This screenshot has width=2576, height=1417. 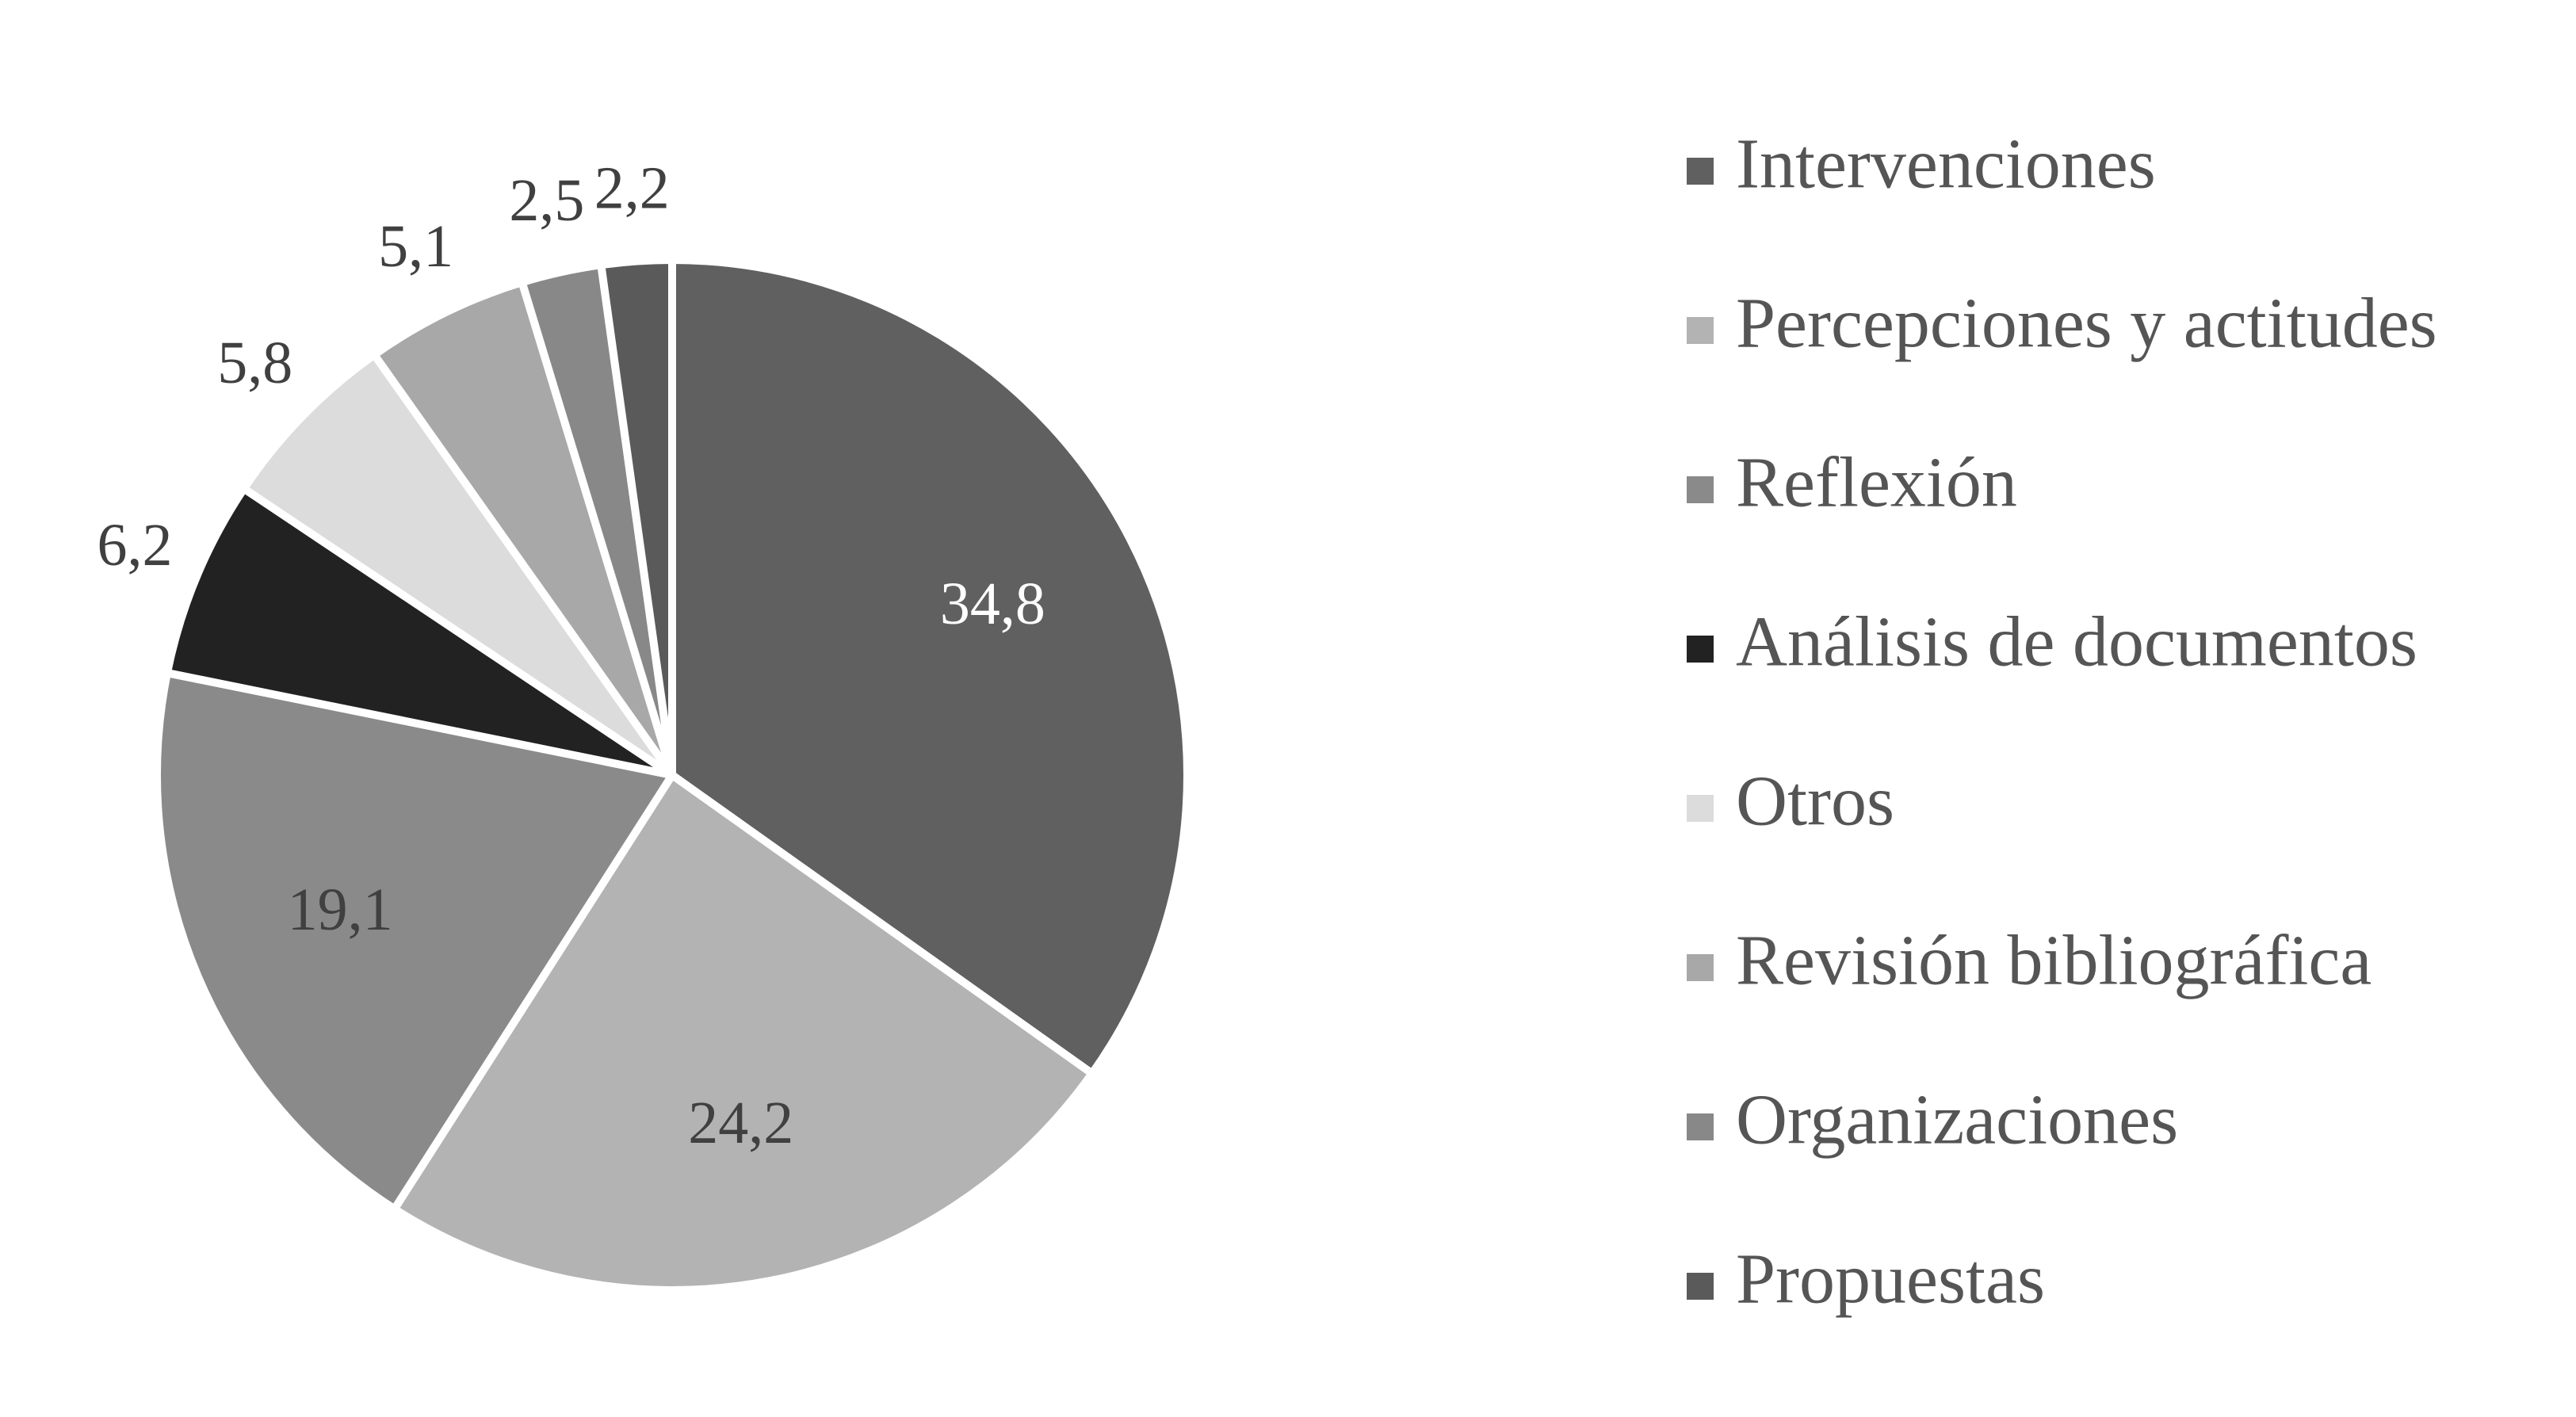 I want to click on legend-label: Percepciones y actitudes, so click(x=2086, y=324).